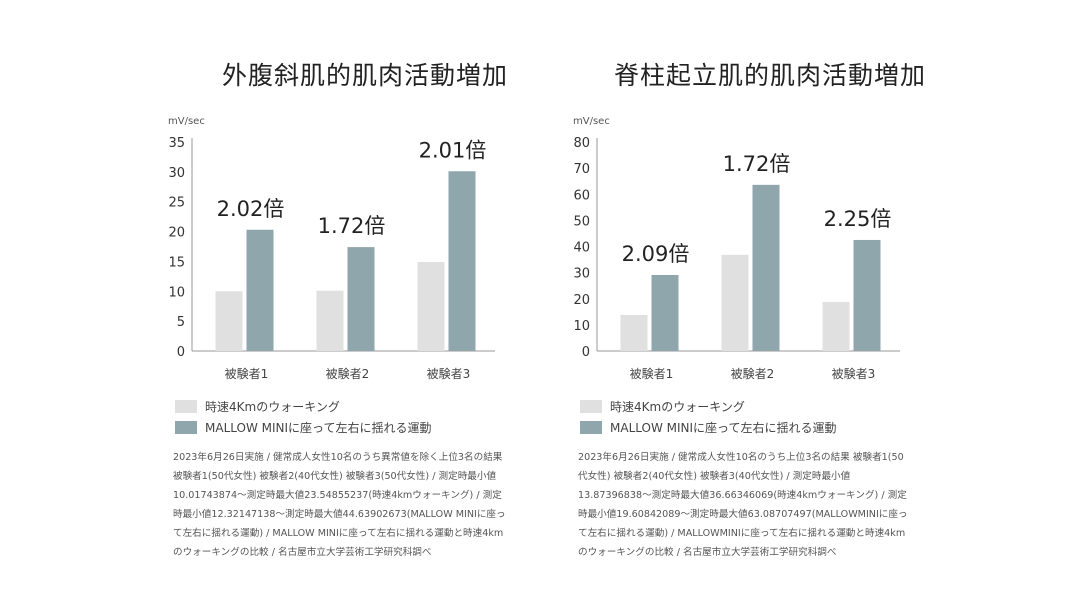  Describe the element at coordinates (858, 219) in the screenshot. I see `ratio-annotation: 2.25倍` at that location.